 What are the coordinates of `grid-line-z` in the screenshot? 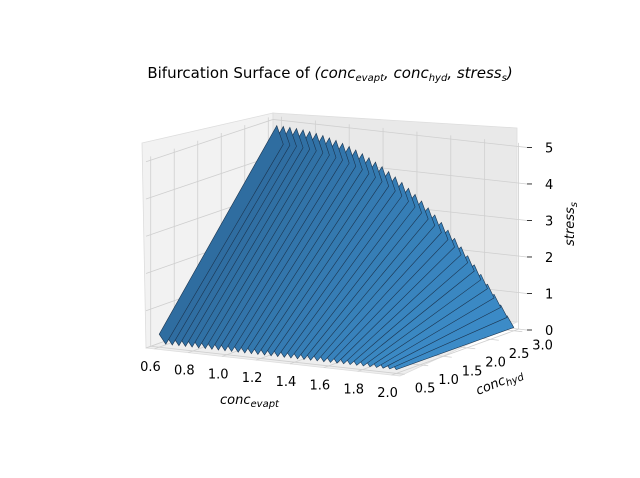 It's located at (336, 141).